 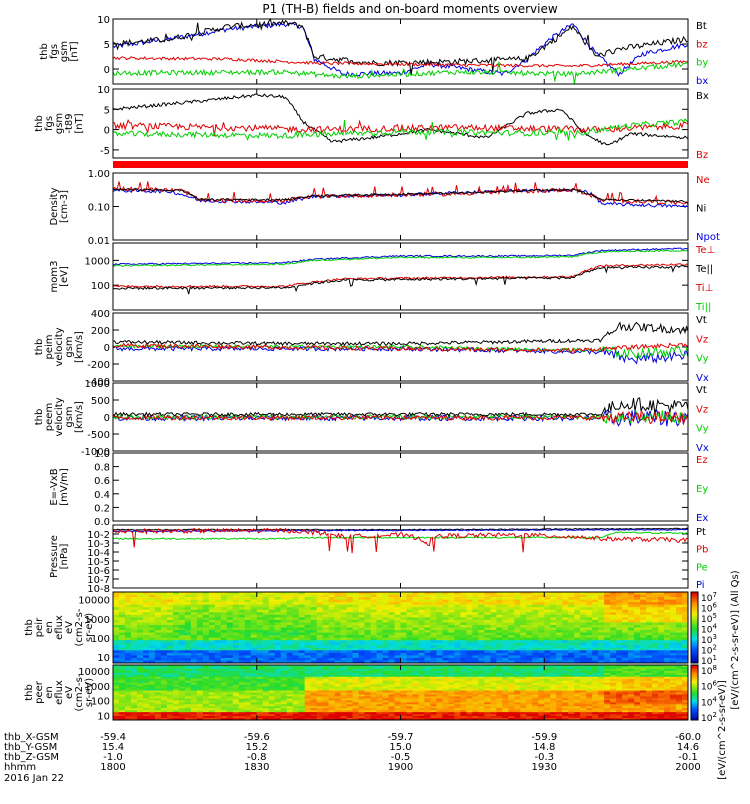 I want to click on panel-9-ytick-label-2: 100, so click(x=100, y=702).